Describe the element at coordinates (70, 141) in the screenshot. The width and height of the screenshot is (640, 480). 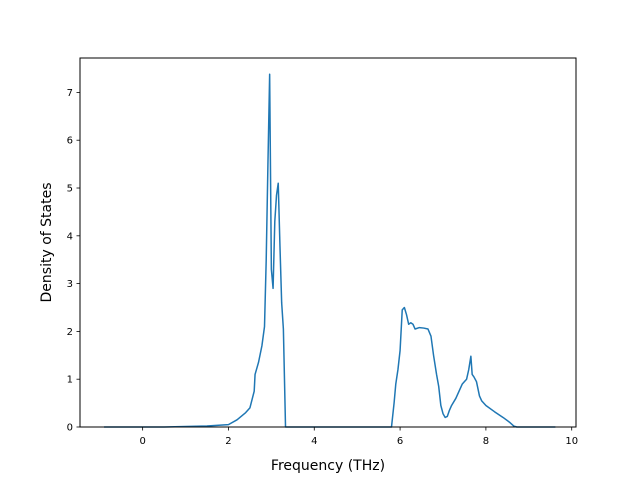
I see `y-tick-label: 6` at that location.